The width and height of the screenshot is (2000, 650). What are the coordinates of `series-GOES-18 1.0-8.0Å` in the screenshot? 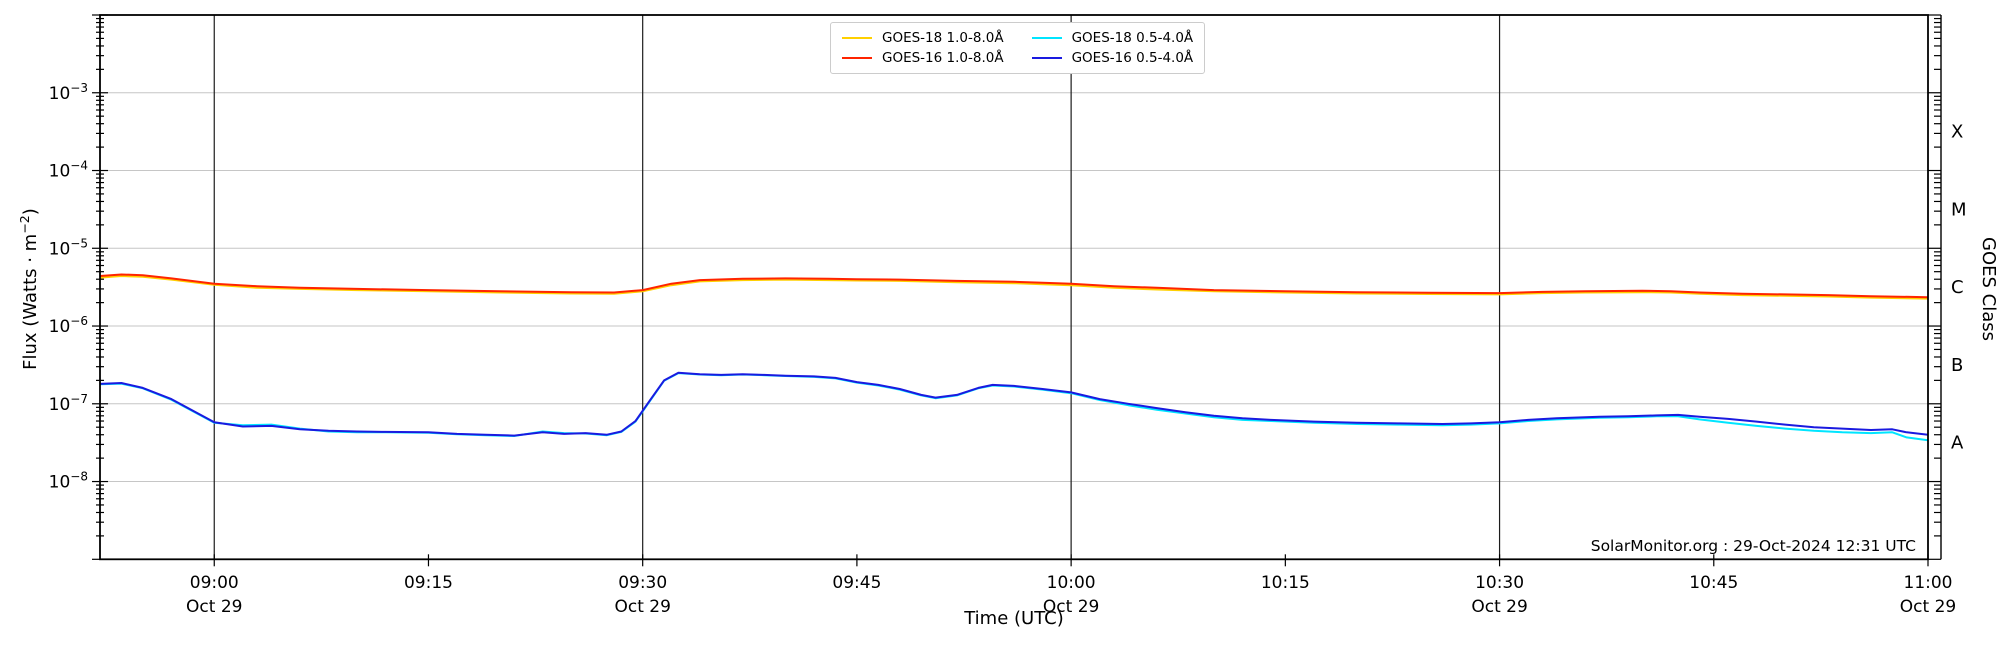 It's located at (1014, 287).